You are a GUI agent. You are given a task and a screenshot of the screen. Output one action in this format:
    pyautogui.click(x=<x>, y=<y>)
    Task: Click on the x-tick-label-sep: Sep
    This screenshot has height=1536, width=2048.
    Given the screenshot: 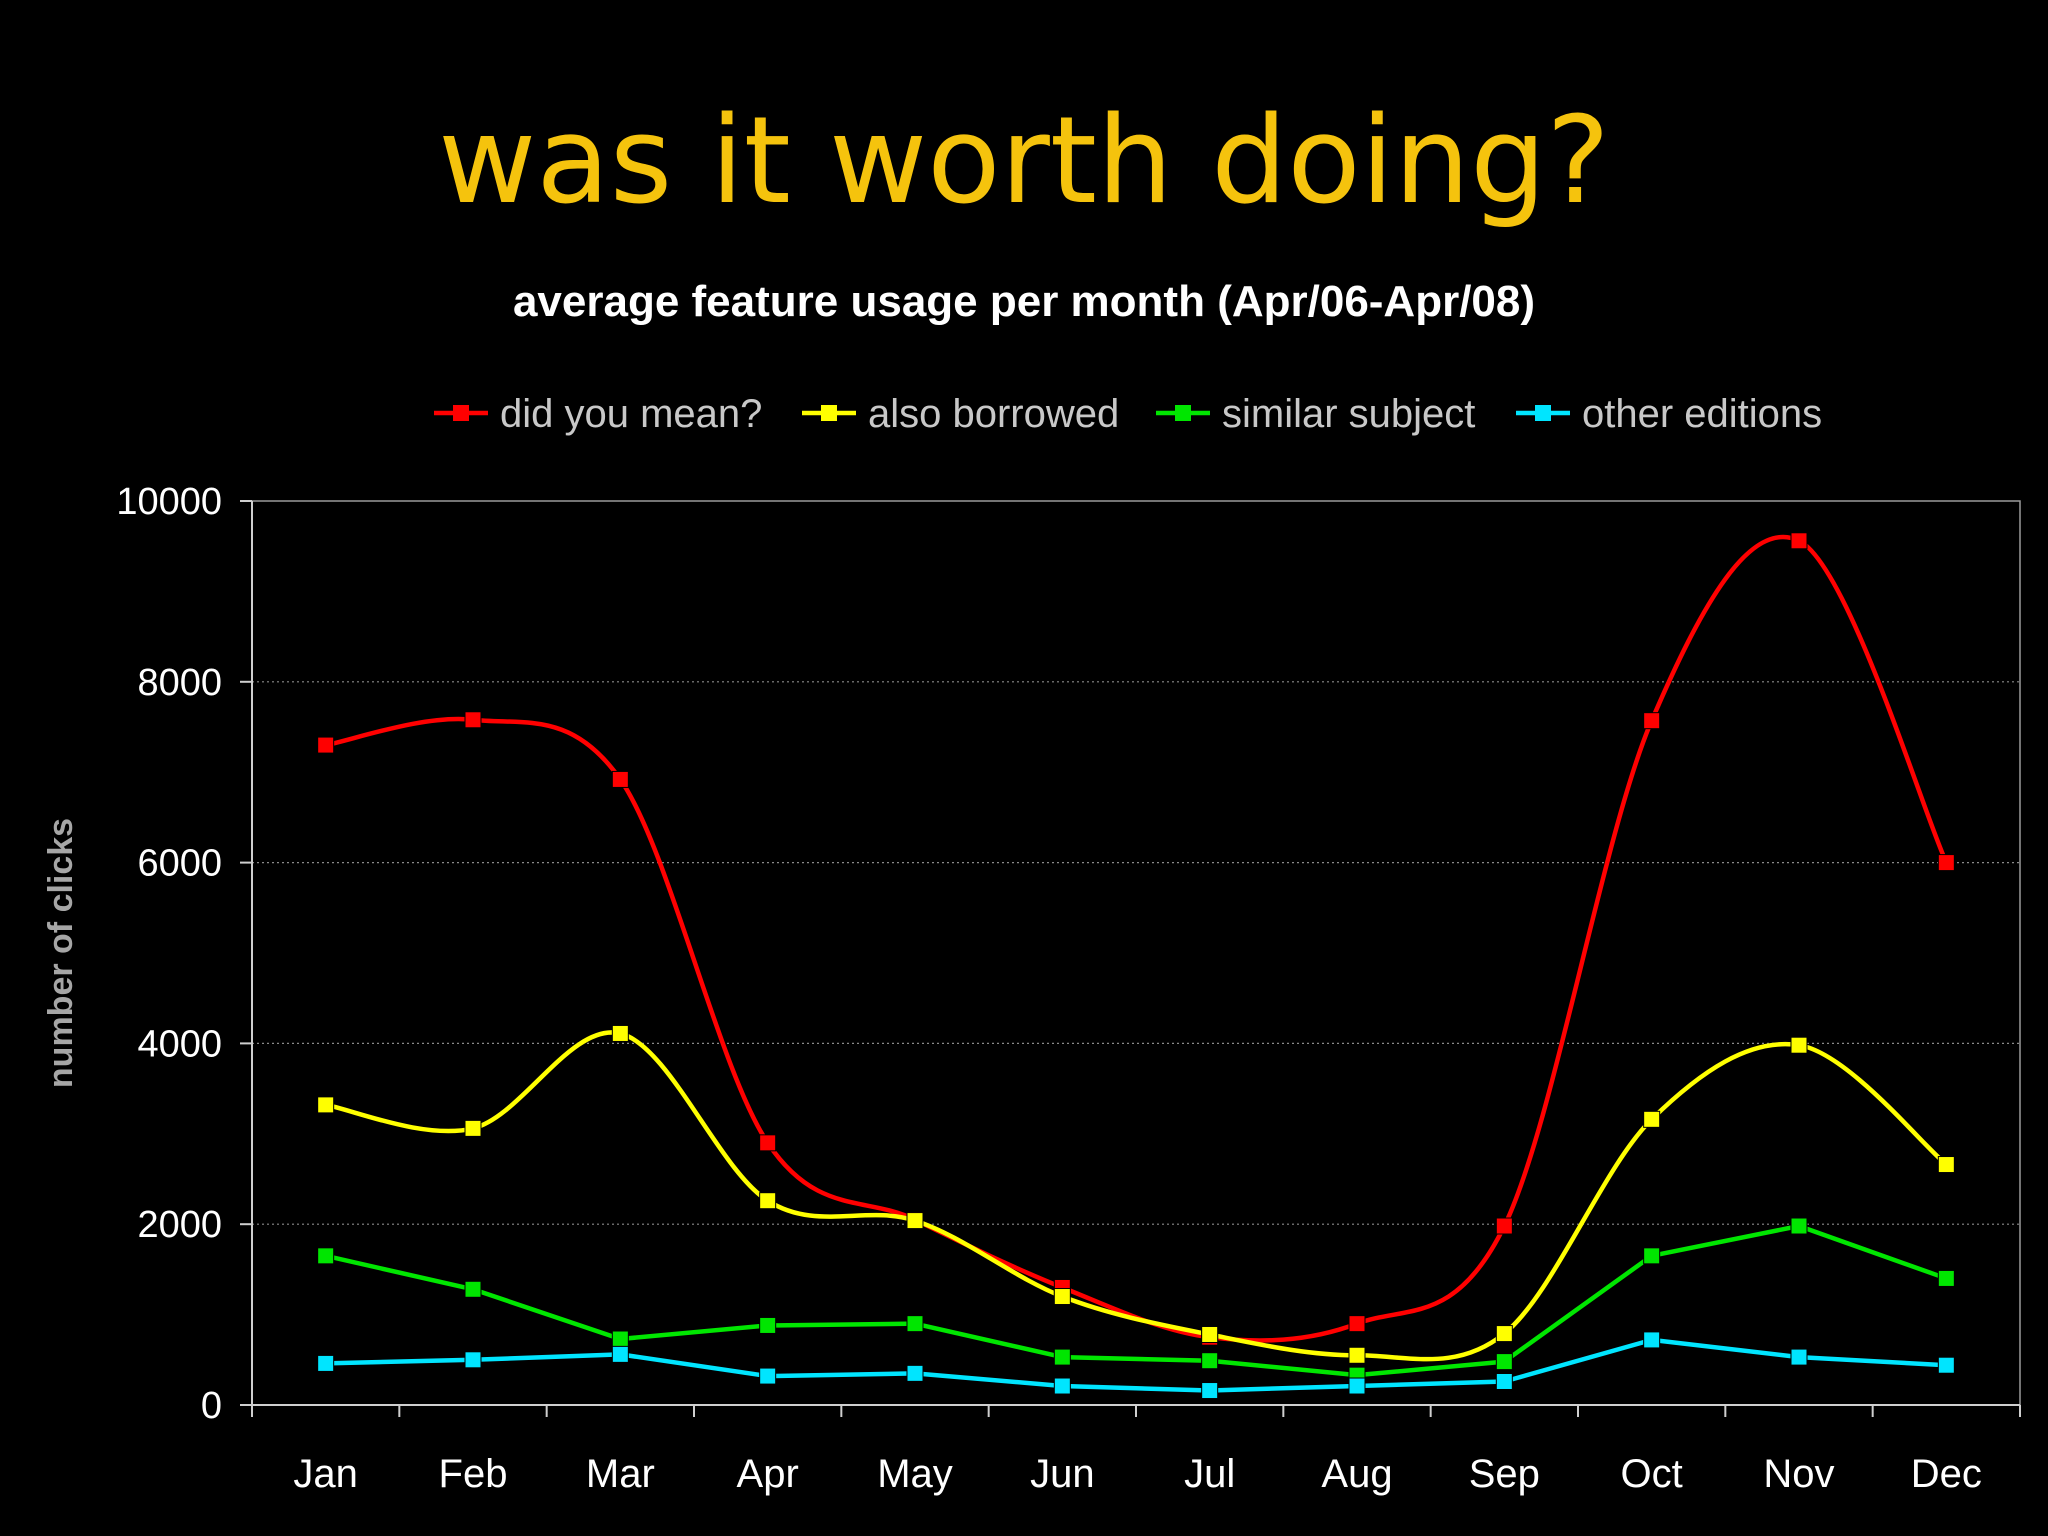 What is the action you would take?
    pyautogui.click(x=1504, y=1474)
    